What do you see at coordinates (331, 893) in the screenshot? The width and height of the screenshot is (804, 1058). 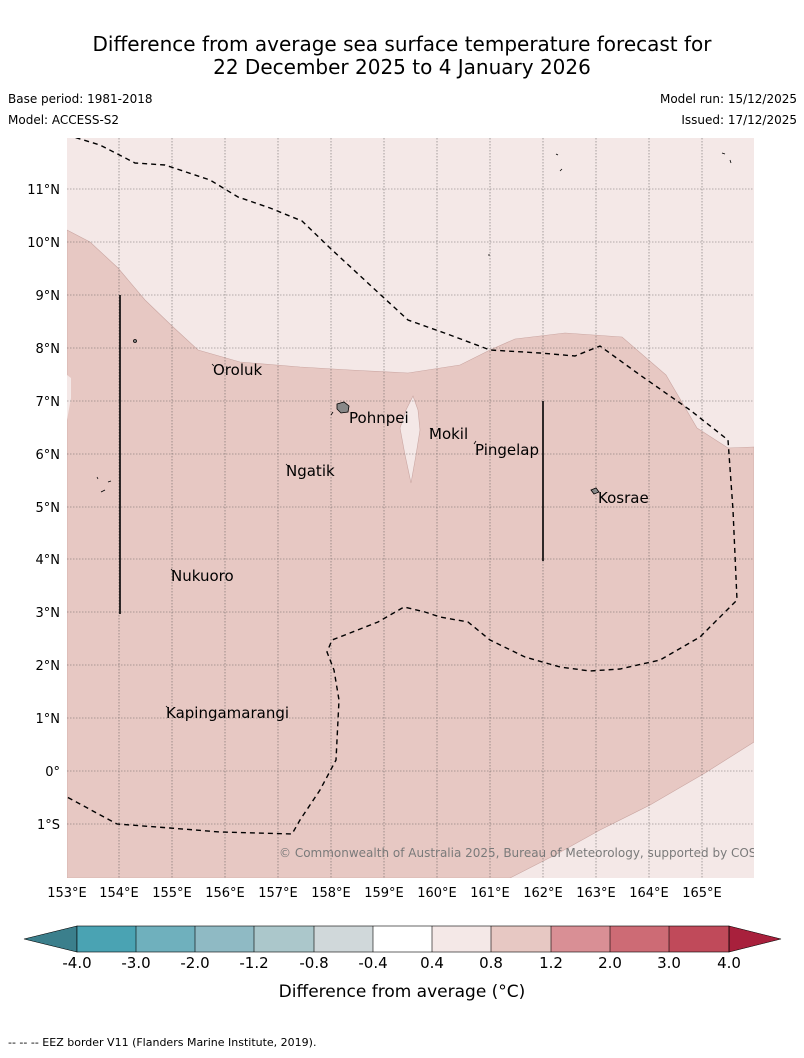 I see `lon-label: 158°E` at bounding box center [331, 893].